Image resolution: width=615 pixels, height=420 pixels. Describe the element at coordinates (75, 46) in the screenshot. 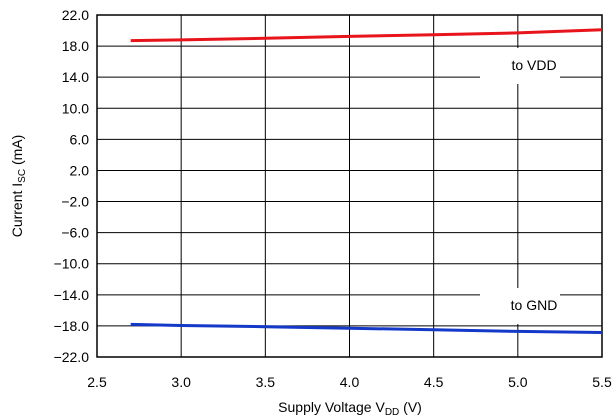

I see `y-tick-label: 18.0` at that location.